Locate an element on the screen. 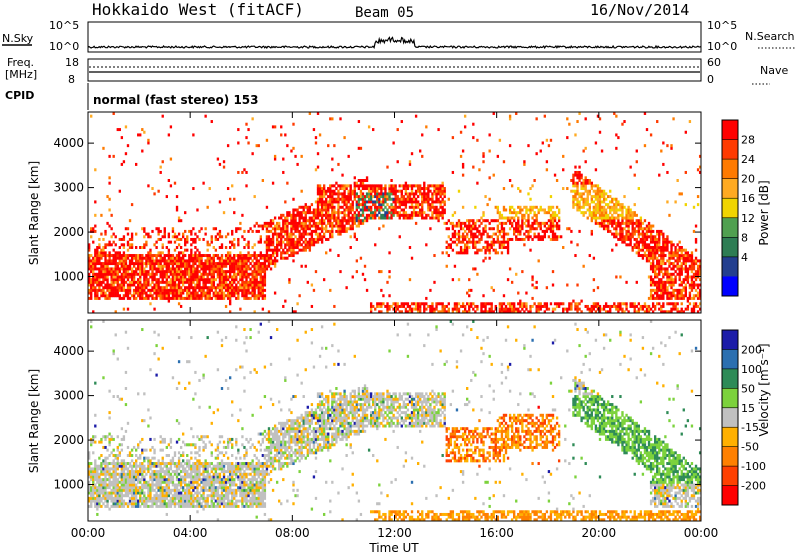 Image resolution: width=800 pixels, height=554 pixels. velocity-ylabel: Slant Range [km] is located at coordinates (34, 421).